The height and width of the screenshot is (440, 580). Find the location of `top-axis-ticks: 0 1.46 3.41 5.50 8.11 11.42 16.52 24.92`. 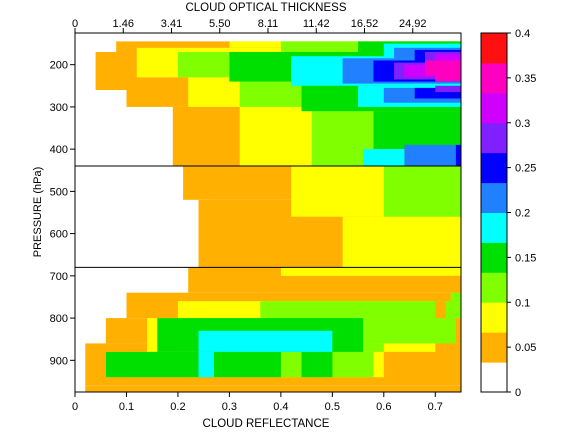

top-axis-ticks: 0 1.46 3.41 5.50 8.11 11.42 16.52 24.92 is located at coordinates (249, 25).